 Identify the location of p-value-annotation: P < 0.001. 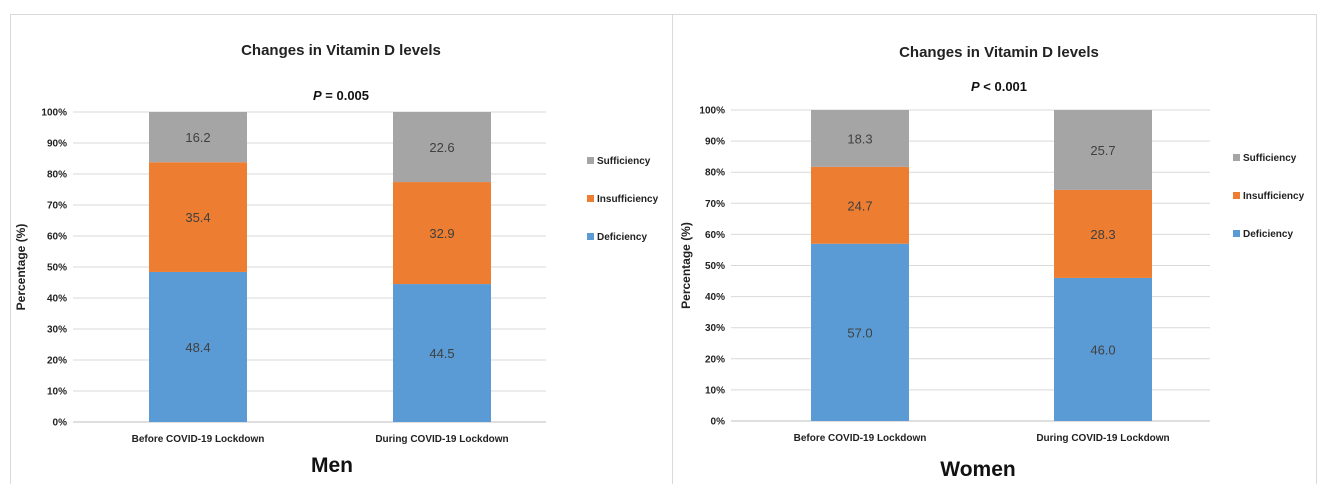
(999, 86).